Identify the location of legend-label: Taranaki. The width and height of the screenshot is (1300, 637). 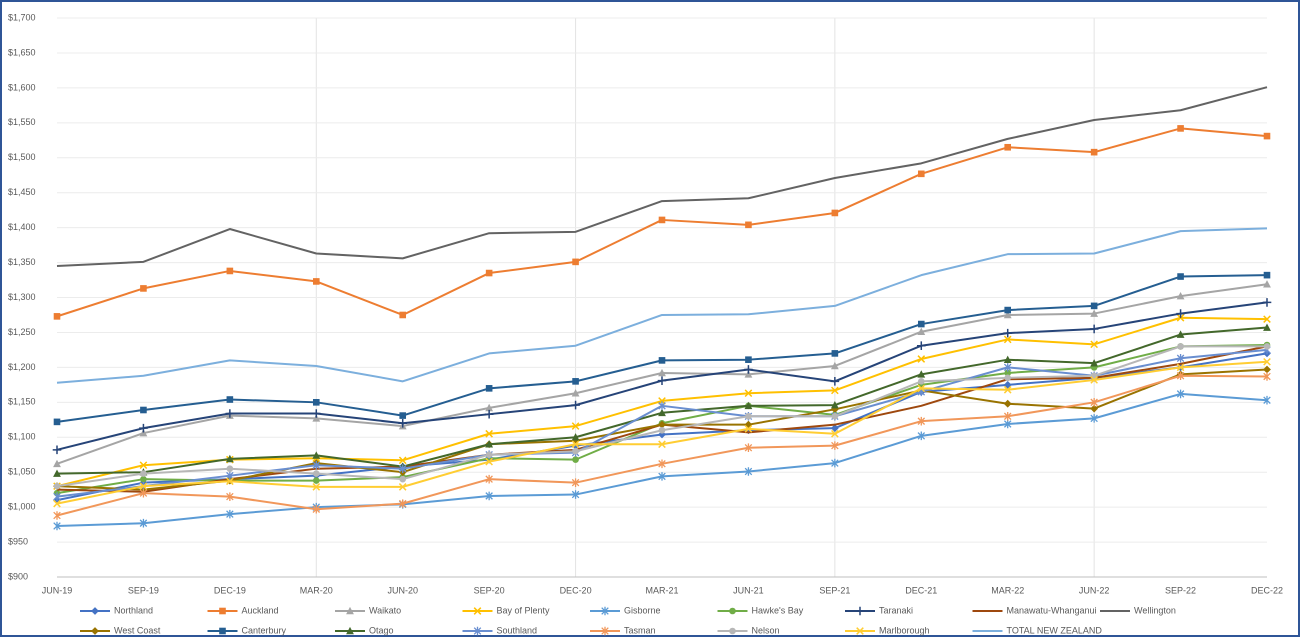
(896, 610).